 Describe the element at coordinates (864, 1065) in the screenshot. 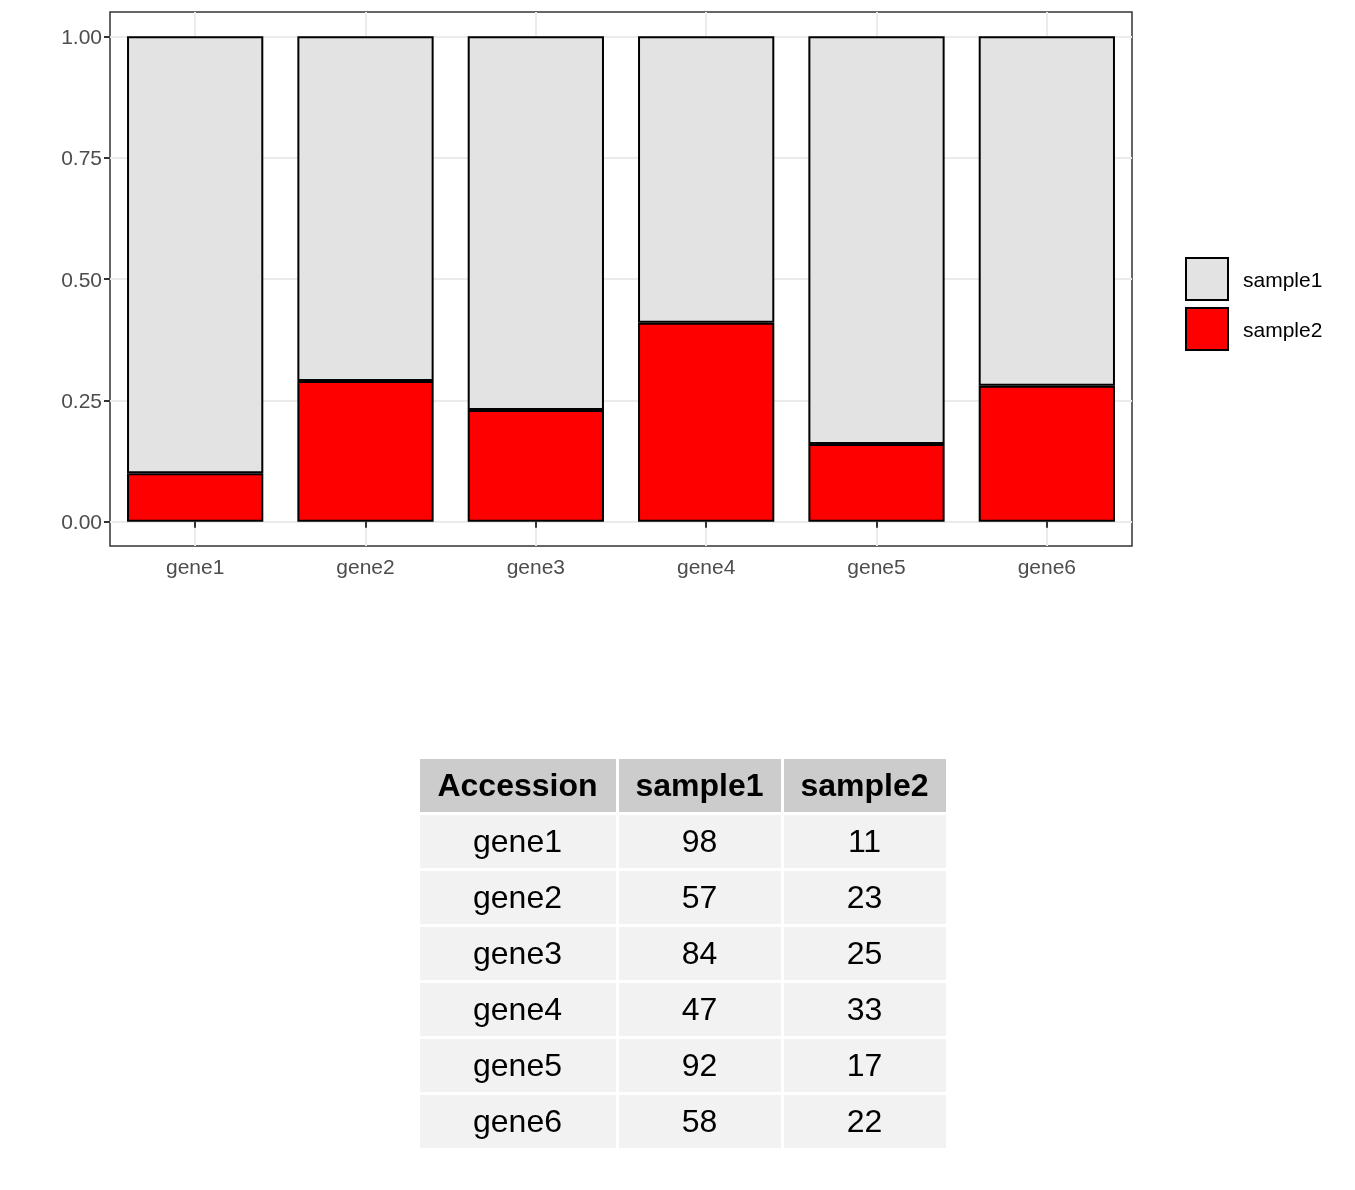

I see `data-label: 17` at that location.